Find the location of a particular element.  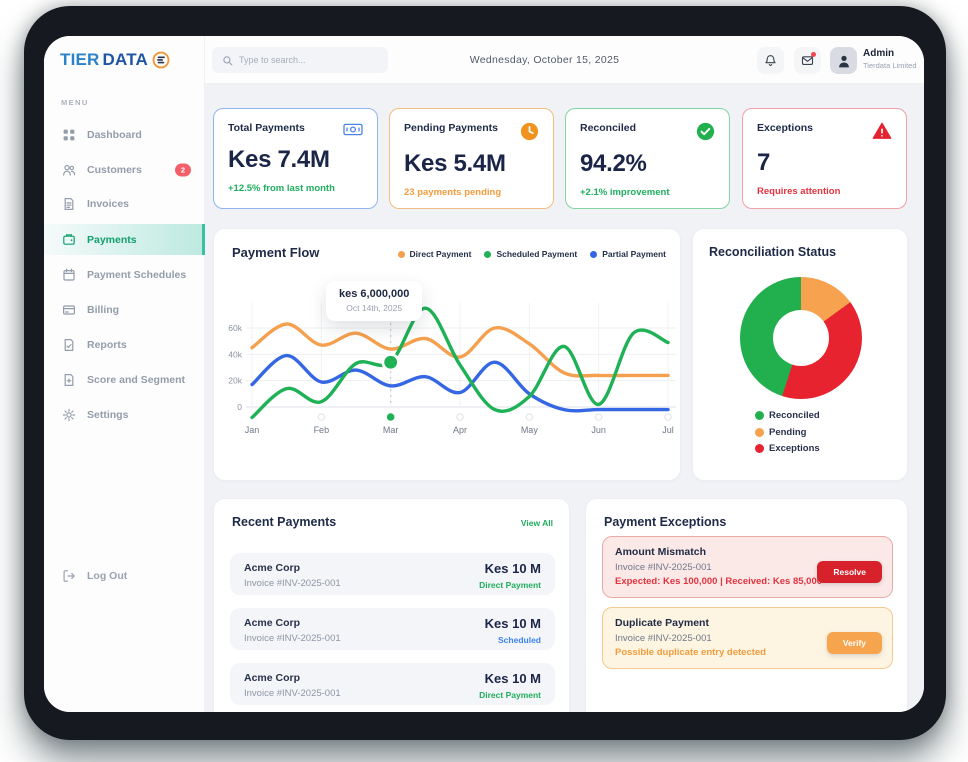

notifications-button is located at coordinates (770, 60).